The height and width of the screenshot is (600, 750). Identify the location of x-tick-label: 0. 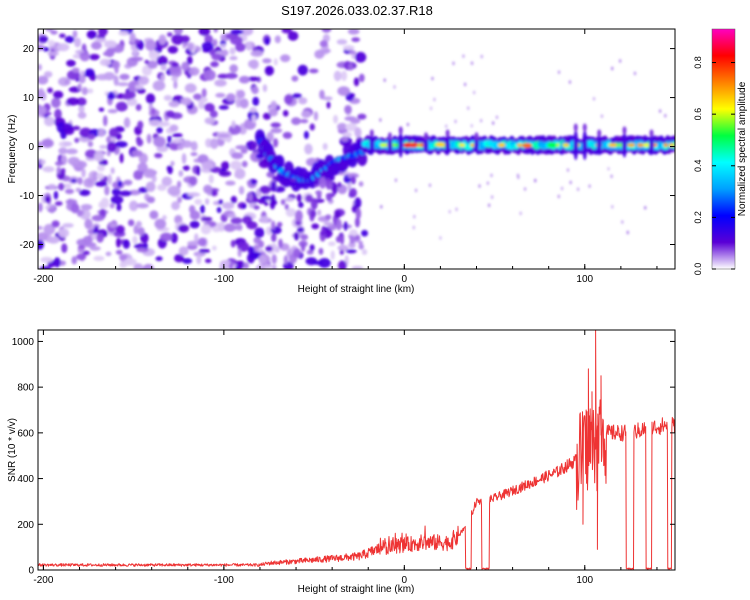
(405, 279).